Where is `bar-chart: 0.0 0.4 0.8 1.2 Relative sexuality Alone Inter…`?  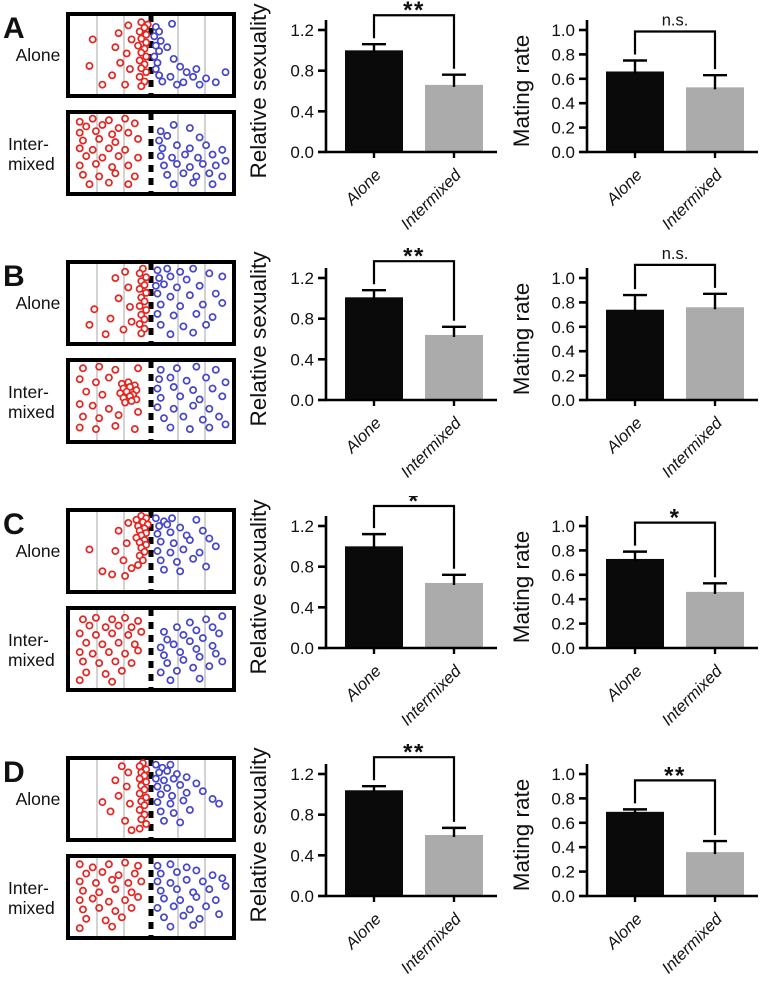 bar-chart: 0.0 0.4 0.8 1.2 Relative sexuality Alone Inter… is located at coordinates (373, 860).